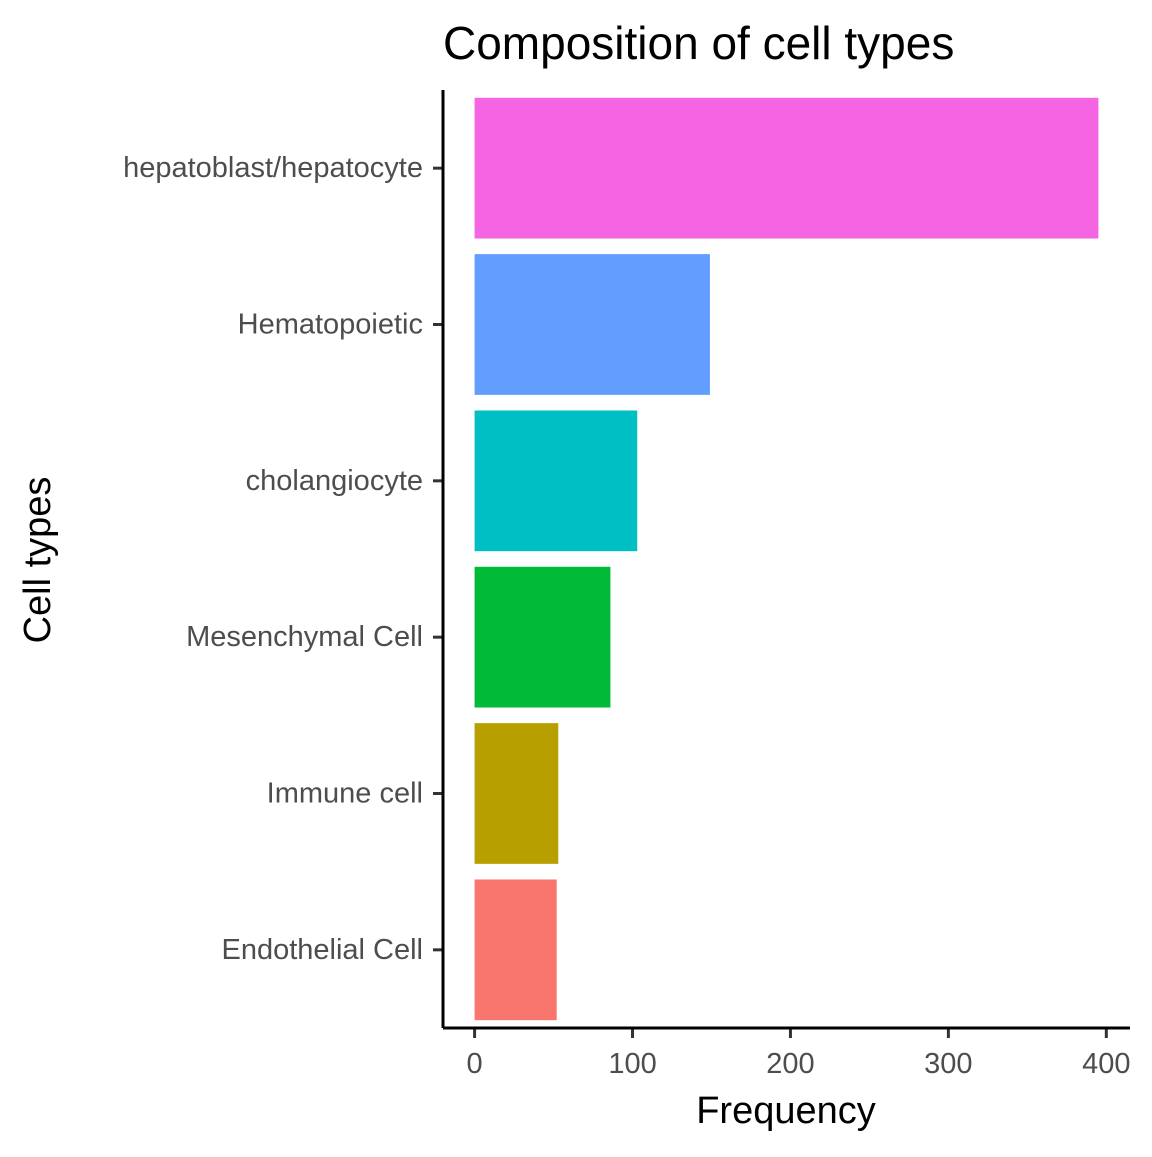 Image resolution: width=1152 pixels, height=1157 pixels. Describe the element at coordinates (948, 1064) in the screenshot. I see `x-tick-label: 300` at that location.